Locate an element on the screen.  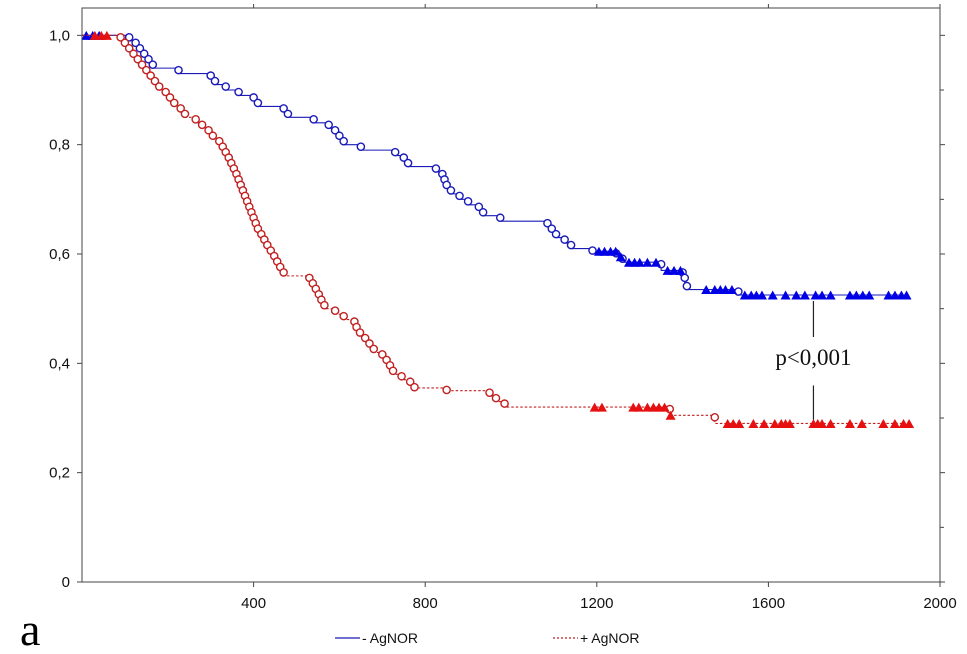
y-tick-label-3: 0,6 is located at coordinates (59, 254).